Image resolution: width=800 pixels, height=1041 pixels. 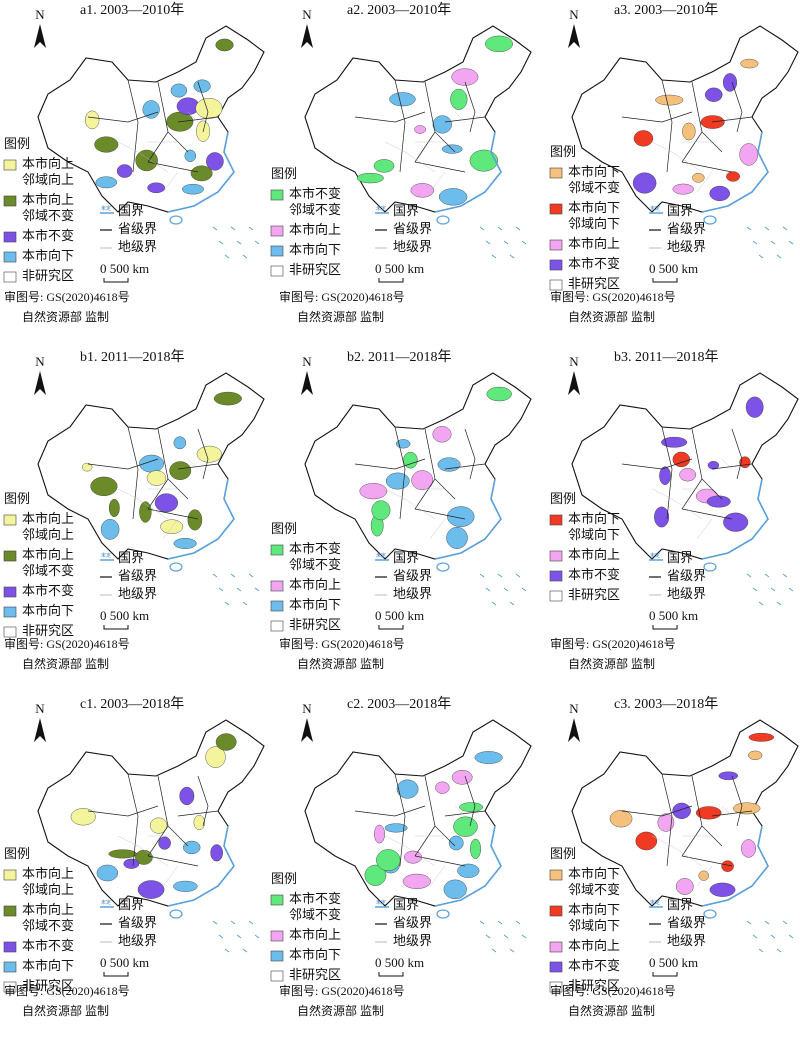 What do you see at coordinates (116, 280) in the screenshot?
I see `scale-bar` at bounding box center [116, 280].